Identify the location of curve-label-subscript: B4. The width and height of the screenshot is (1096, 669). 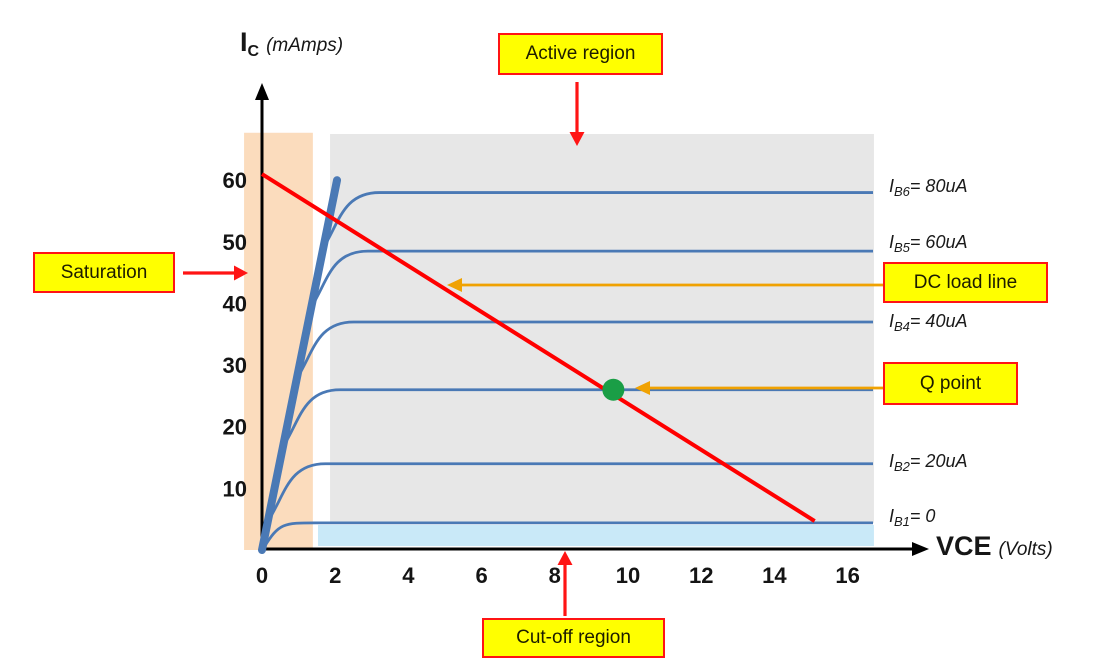
(902, 326).